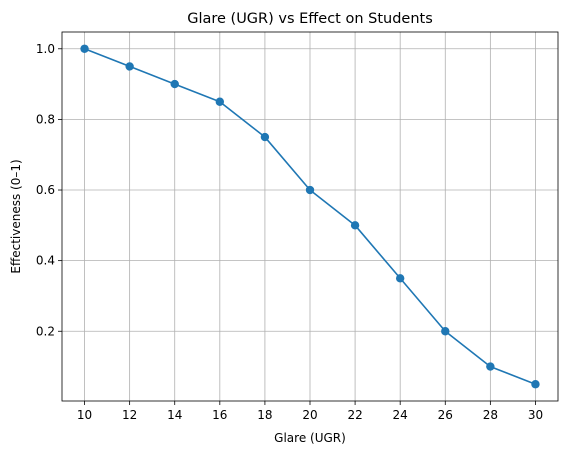 Image resolution: width=567 pixels, height=459 pixels. I want to click on x-tick-label: 22, so click(354, 415).